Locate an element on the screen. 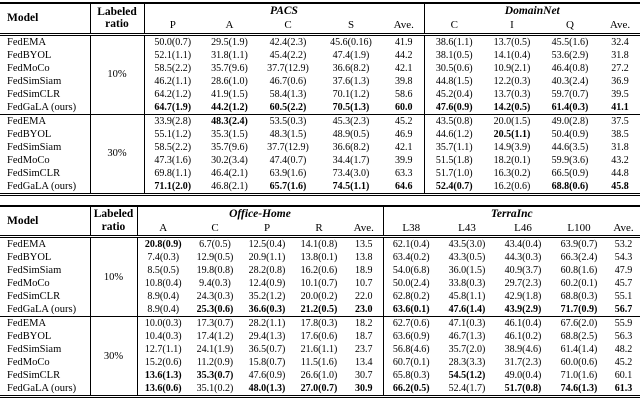 This screenshot has height=400, width=640. col-header-l46: L46 is located at coordinates (523, 229).